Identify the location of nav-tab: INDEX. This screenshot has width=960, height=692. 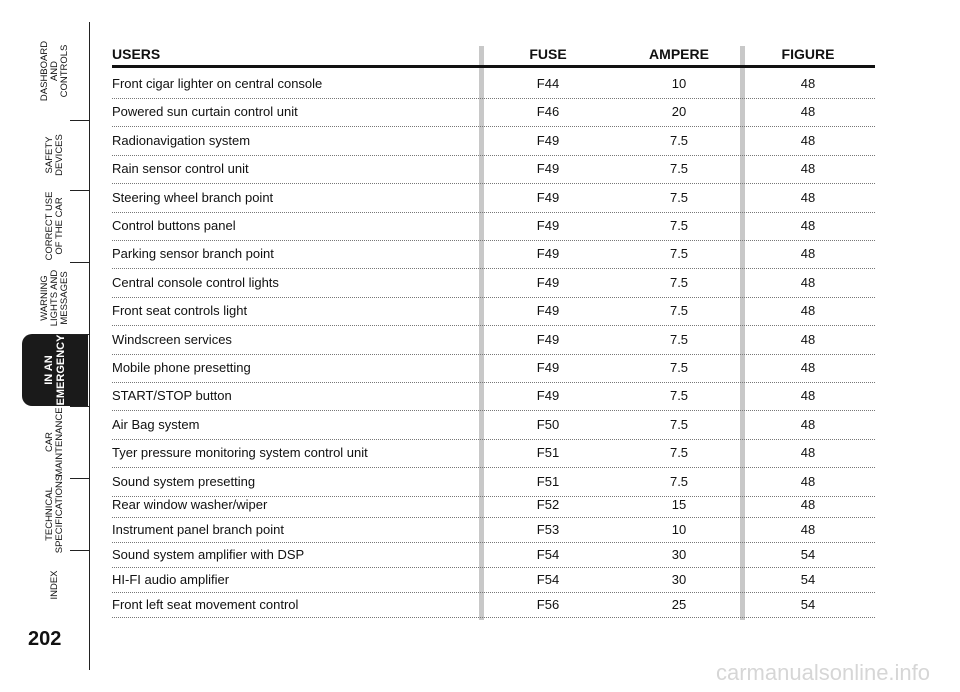
(55, 585).